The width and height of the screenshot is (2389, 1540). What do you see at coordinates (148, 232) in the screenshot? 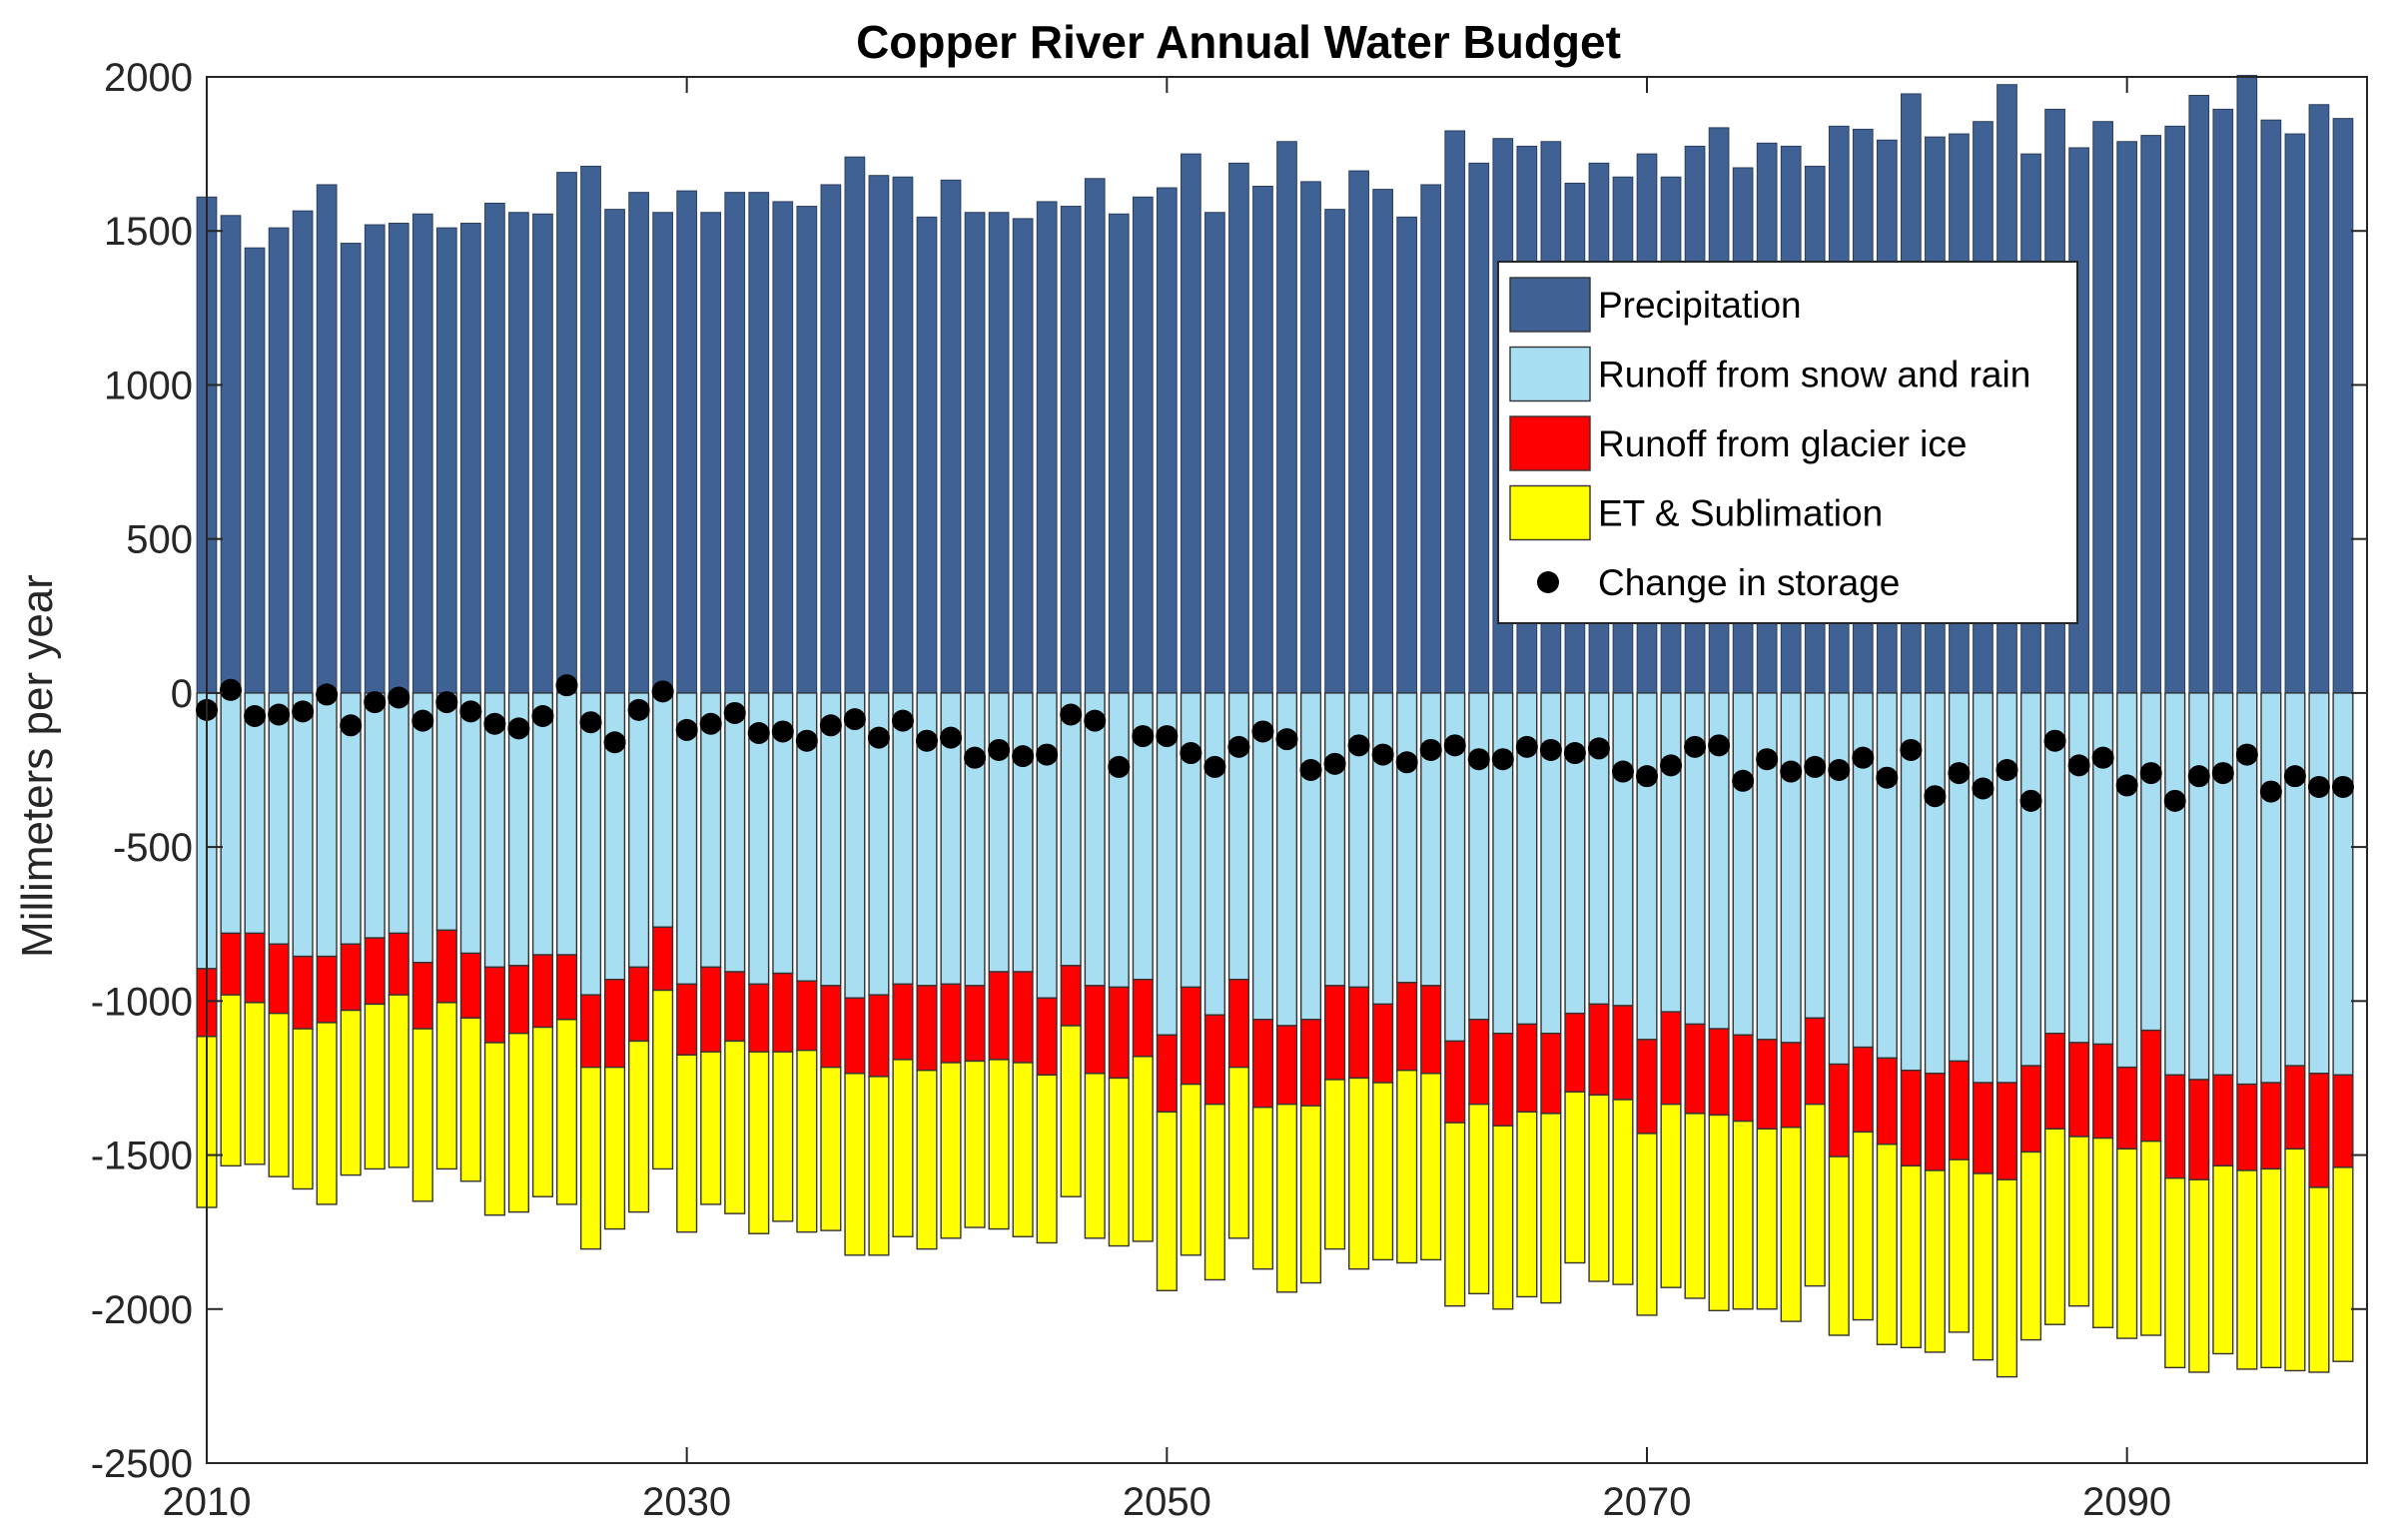
I see `y-tick-label: 1500` at bounding box center [148, 232].